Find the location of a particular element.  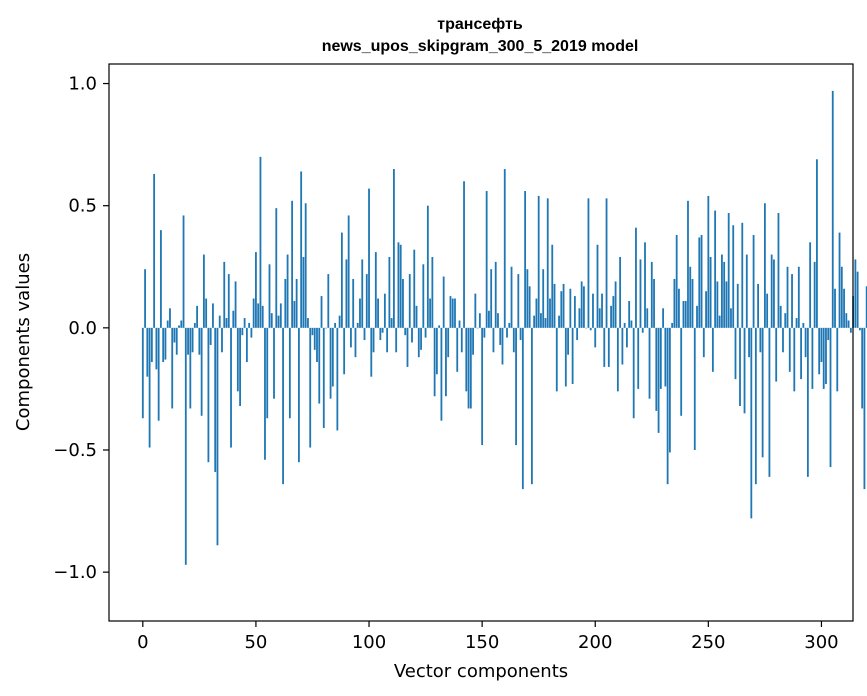

chart-title-line1: трансефть is located at coordinates (480, 24).